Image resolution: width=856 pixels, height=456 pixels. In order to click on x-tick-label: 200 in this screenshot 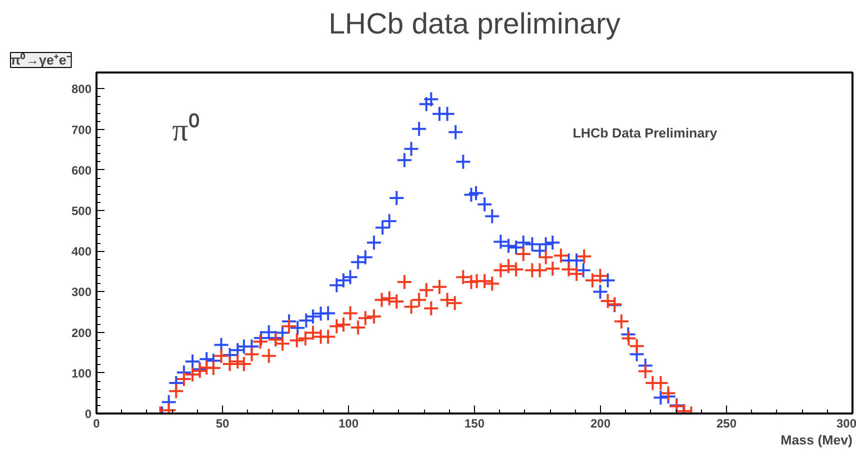, I will do `click(600, 423)`.